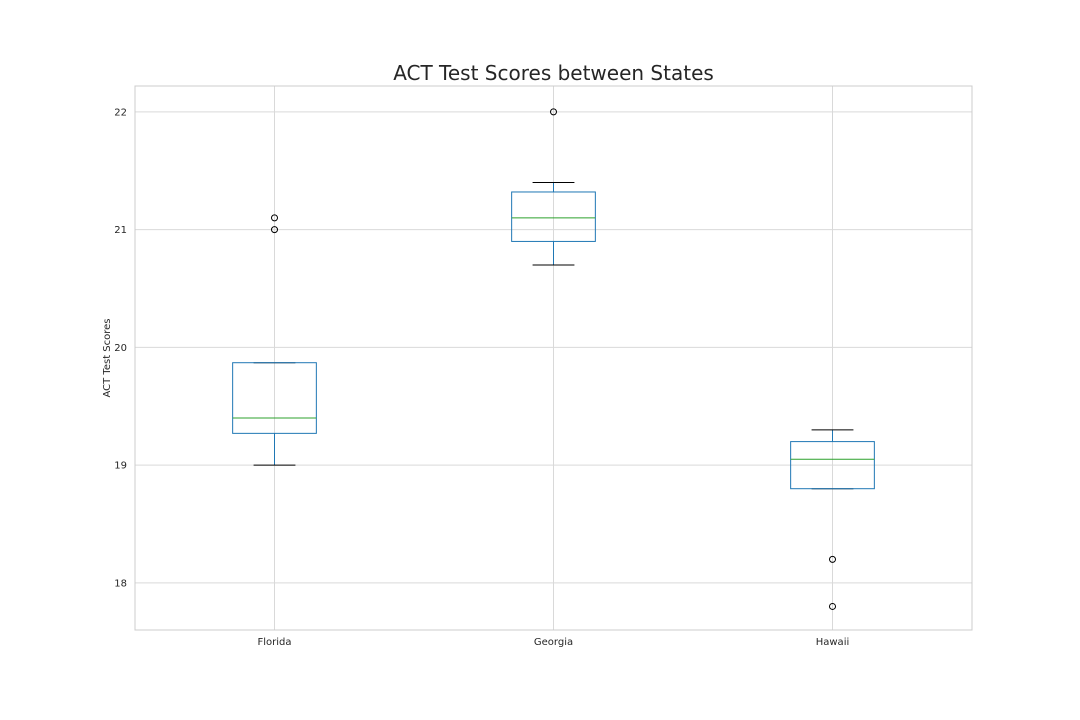 The height and width of the screenshot is (720, 1080). I want to click on x-tick-label: Georgia, so click(553, 642).